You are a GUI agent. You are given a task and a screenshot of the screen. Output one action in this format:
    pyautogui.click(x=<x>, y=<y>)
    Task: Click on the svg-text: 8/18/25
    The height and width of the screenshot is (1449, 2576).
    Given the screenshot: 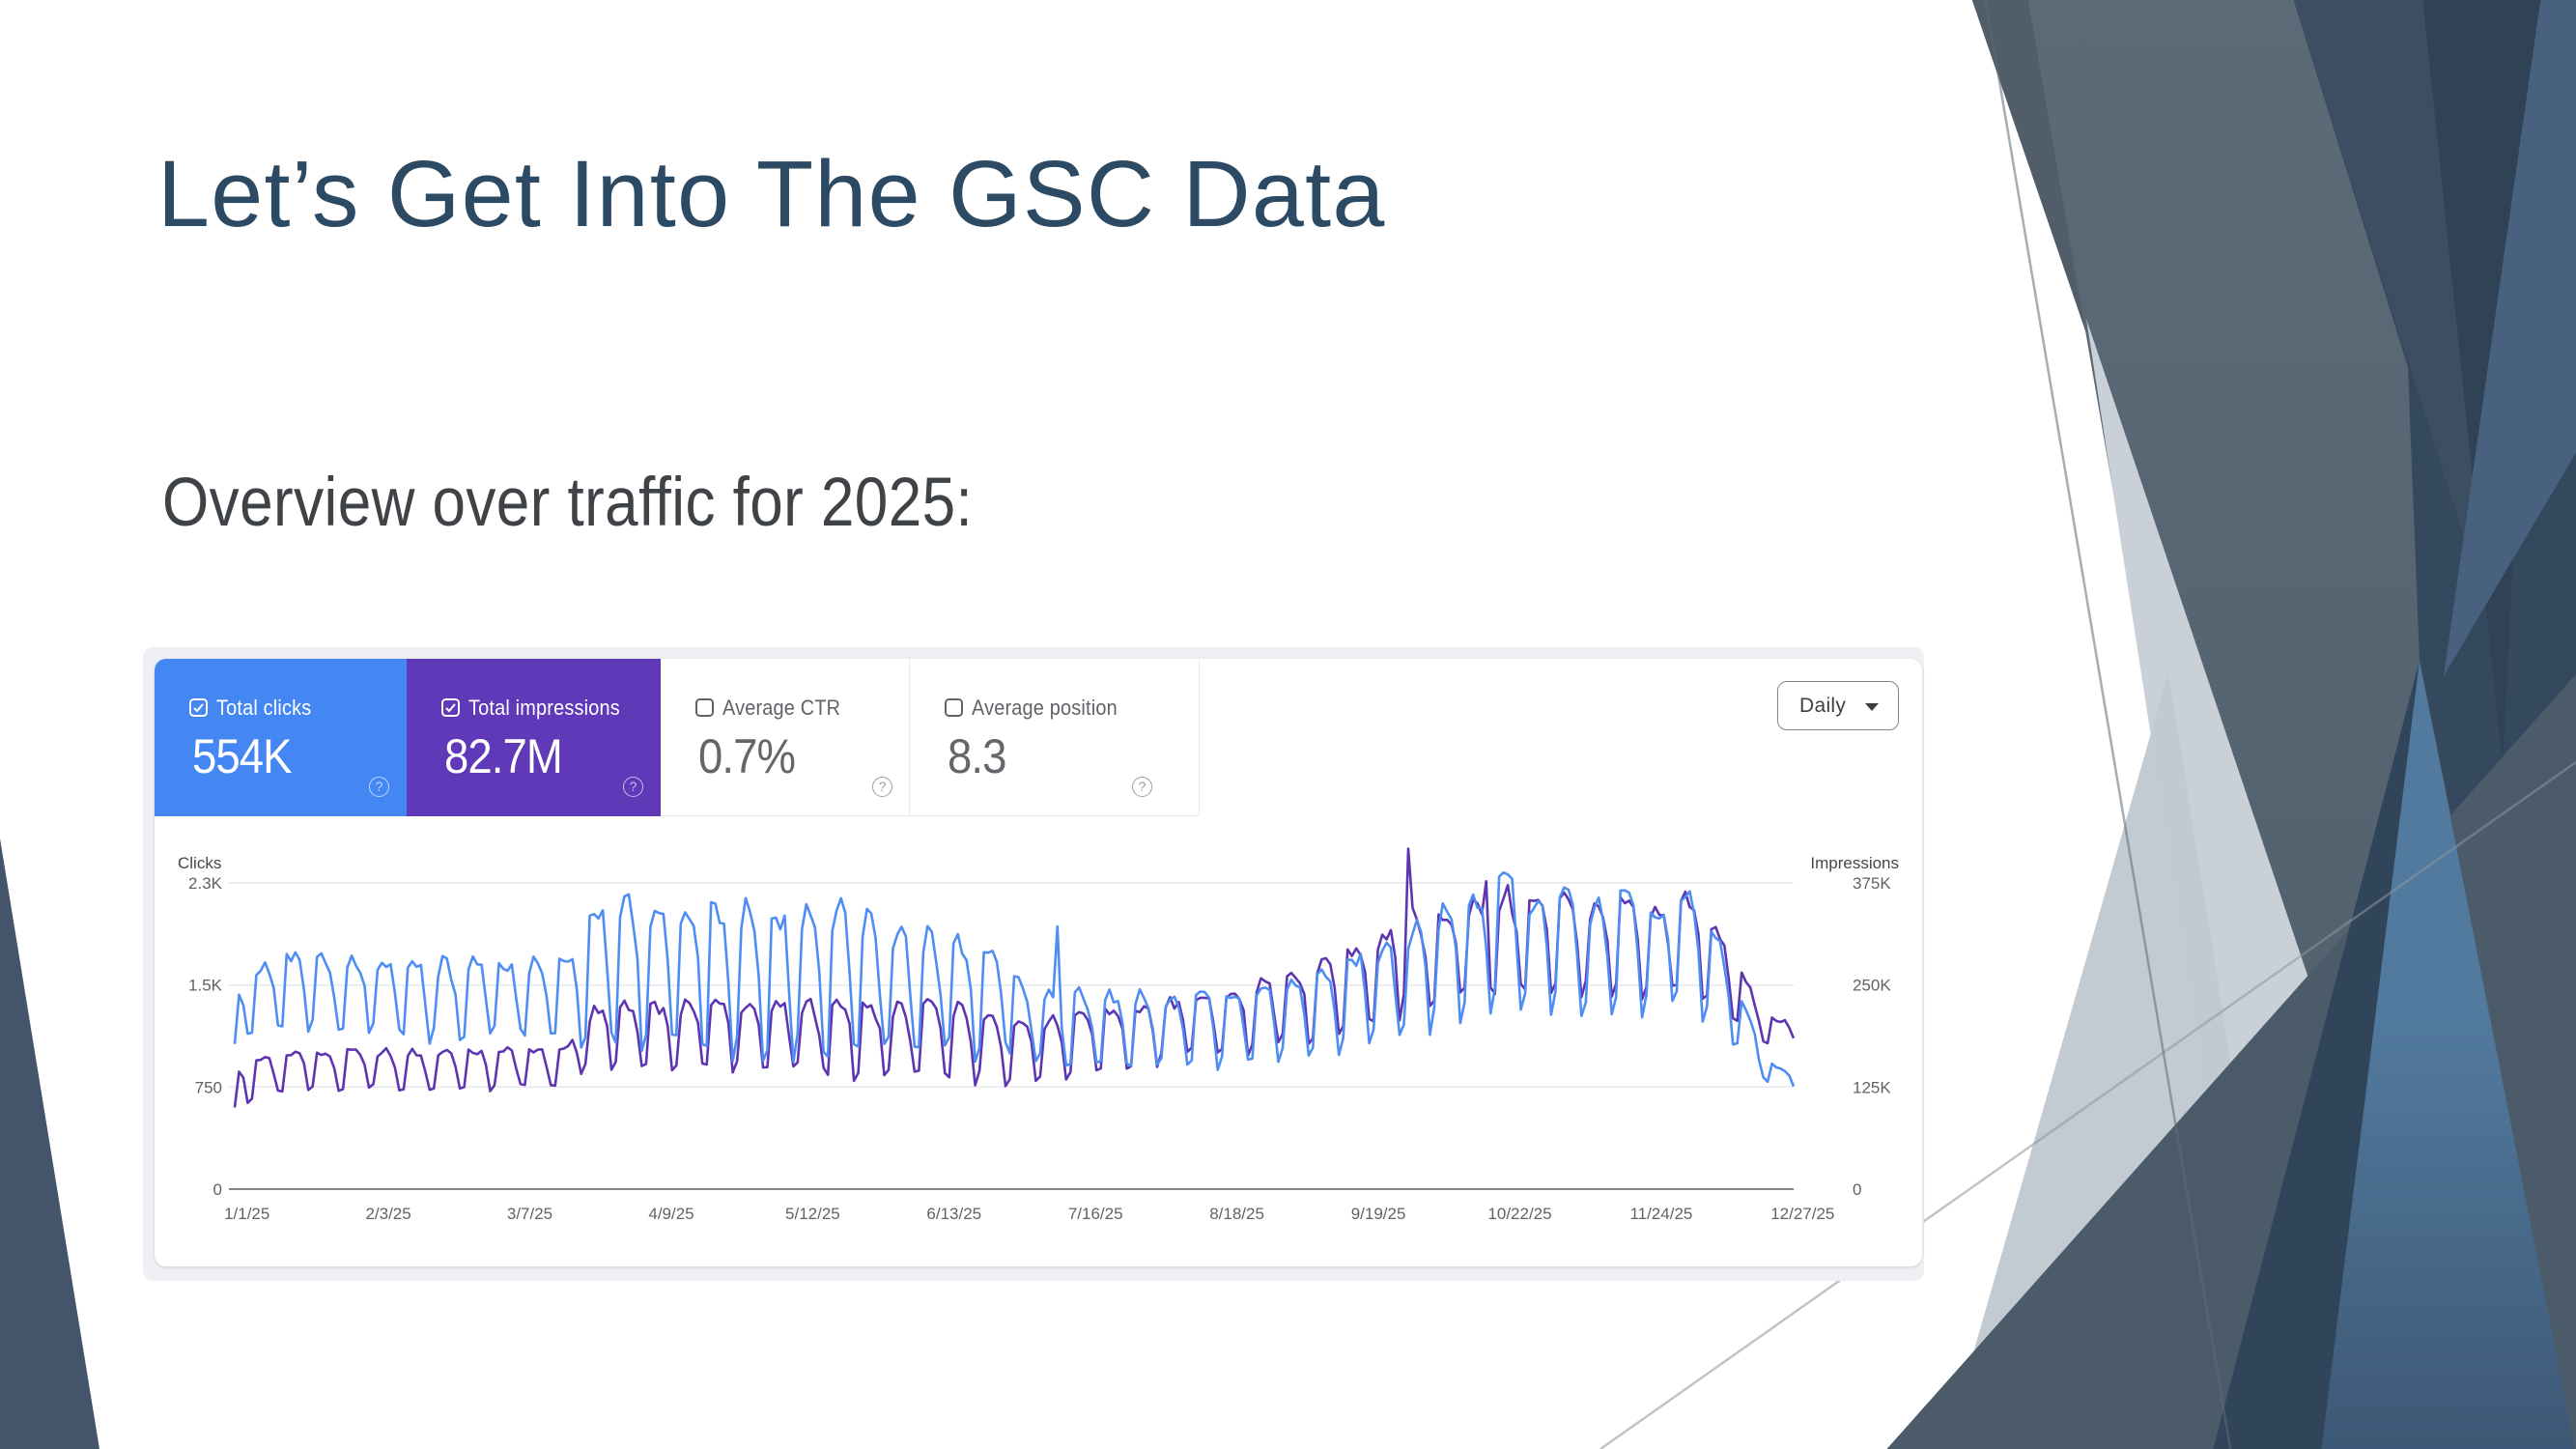 What is the action you would take?
    pyautogui.click(x=1236, y=1214)
    